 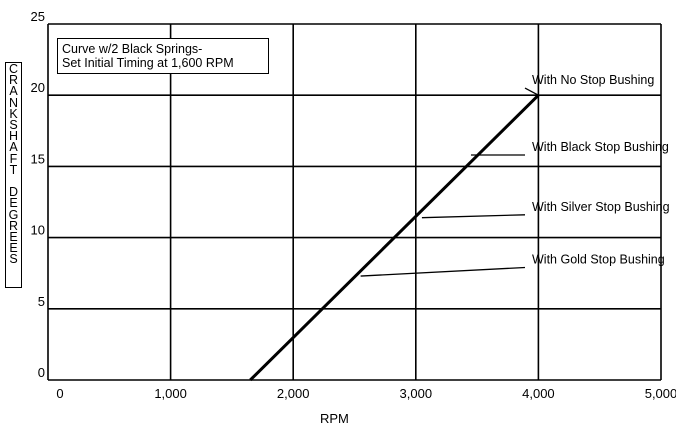 What do you see at coordinates (600, 147) in the screenshot?
I see `annotation-label: With Black Stop Bushing` at bounding box center [600, 147].